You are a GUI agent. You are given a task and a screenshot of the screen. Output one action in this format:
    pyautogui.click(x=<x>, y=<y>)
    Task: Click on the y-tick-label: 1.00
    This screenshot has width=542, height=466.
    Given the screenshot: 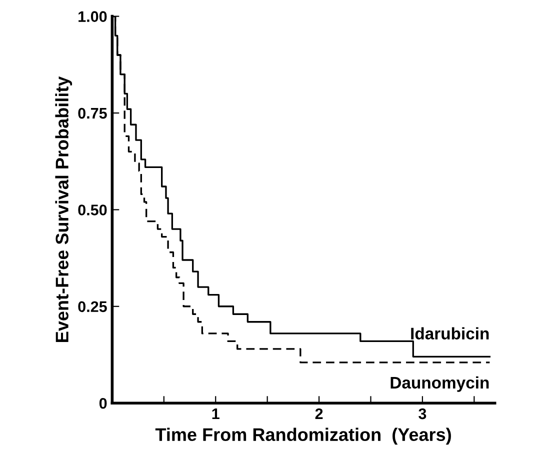 What is the action you would take?
    pyautogui.click(x=92, y=16)
    